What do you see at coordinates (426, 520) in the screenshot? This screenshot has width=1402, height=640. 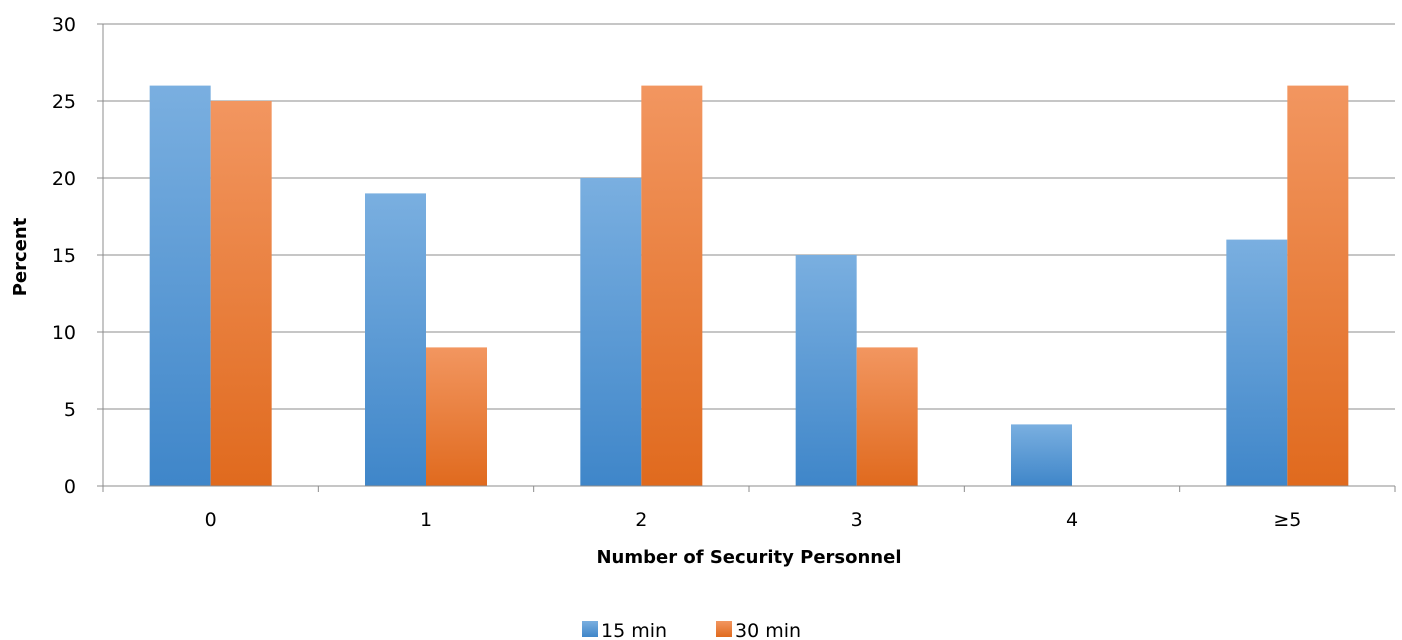 I see `x-tick-label-1: 1` at bounding box center [426, 520].